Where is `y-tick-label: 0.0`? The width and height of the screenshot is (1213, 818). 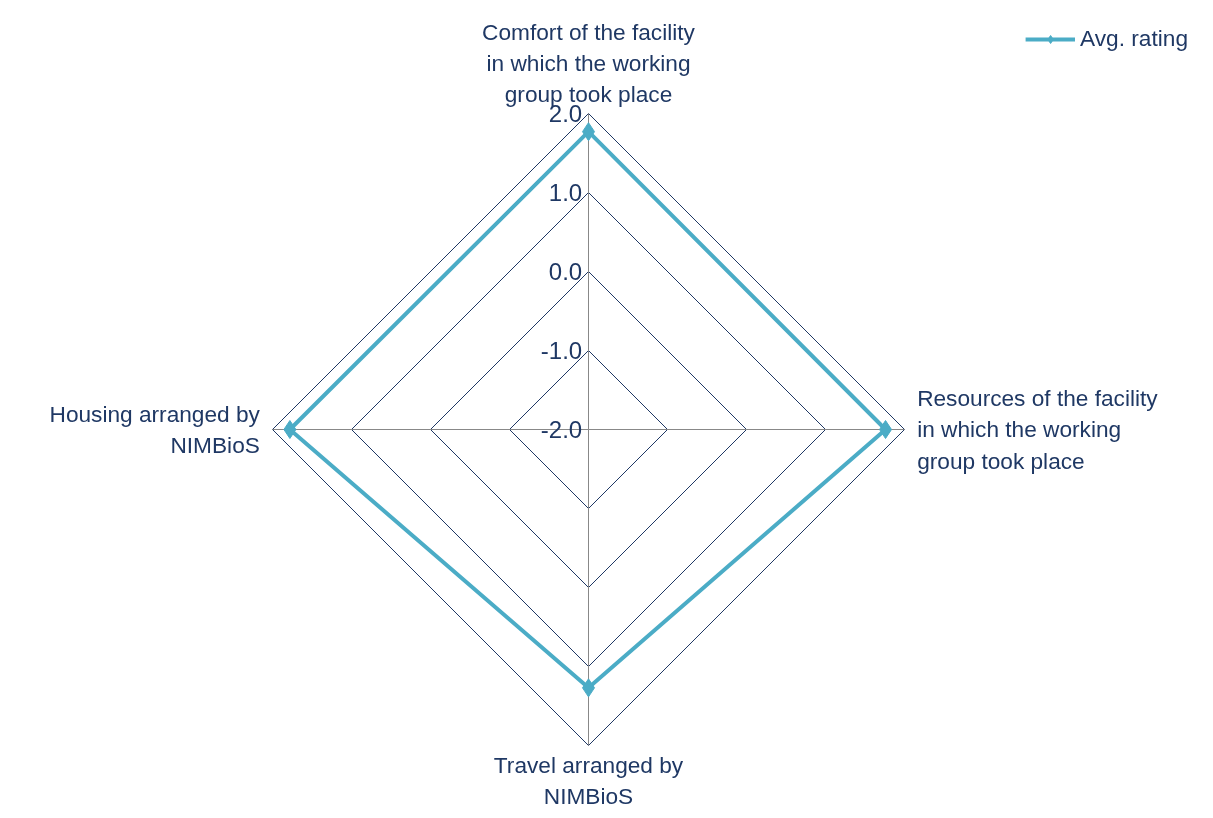 y-tick-label: 0.0 is located at coordinates (565, 271).